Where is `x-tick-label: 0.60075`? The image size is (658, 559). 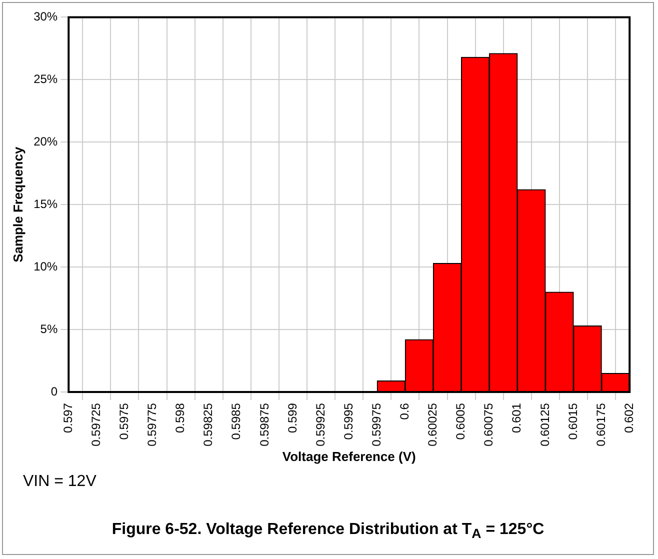 x-tick-label: 0.60075 is located at coordinates (489, 424).